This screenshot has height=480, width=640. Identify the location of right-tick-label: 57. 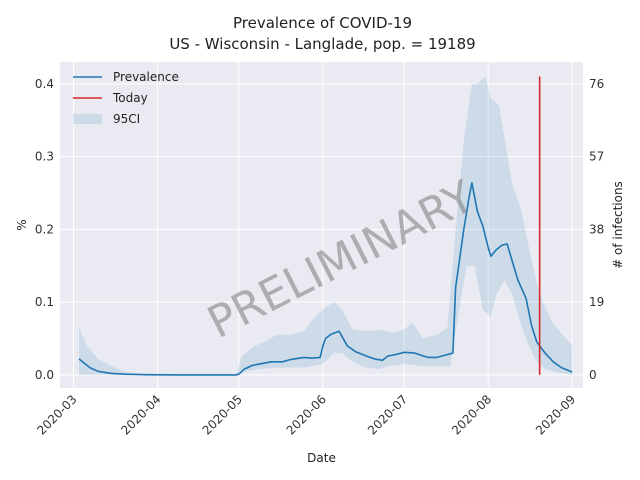
(596, 157).